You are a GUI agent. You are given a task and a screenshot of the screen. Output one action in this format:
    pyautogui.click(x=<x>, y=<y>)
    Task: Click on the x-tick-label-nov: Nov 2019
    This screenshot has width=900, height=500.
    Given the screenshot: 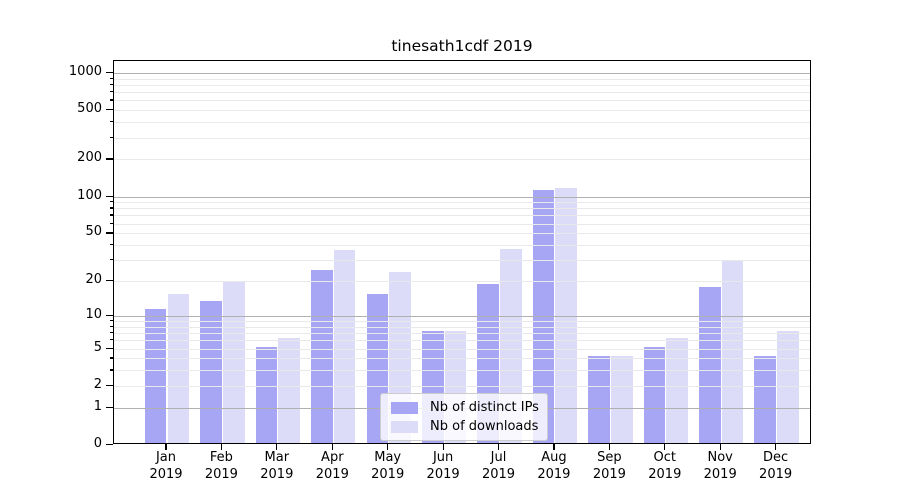 What is the action you would take?
    pyautogui.click(x=720, y=466)
    